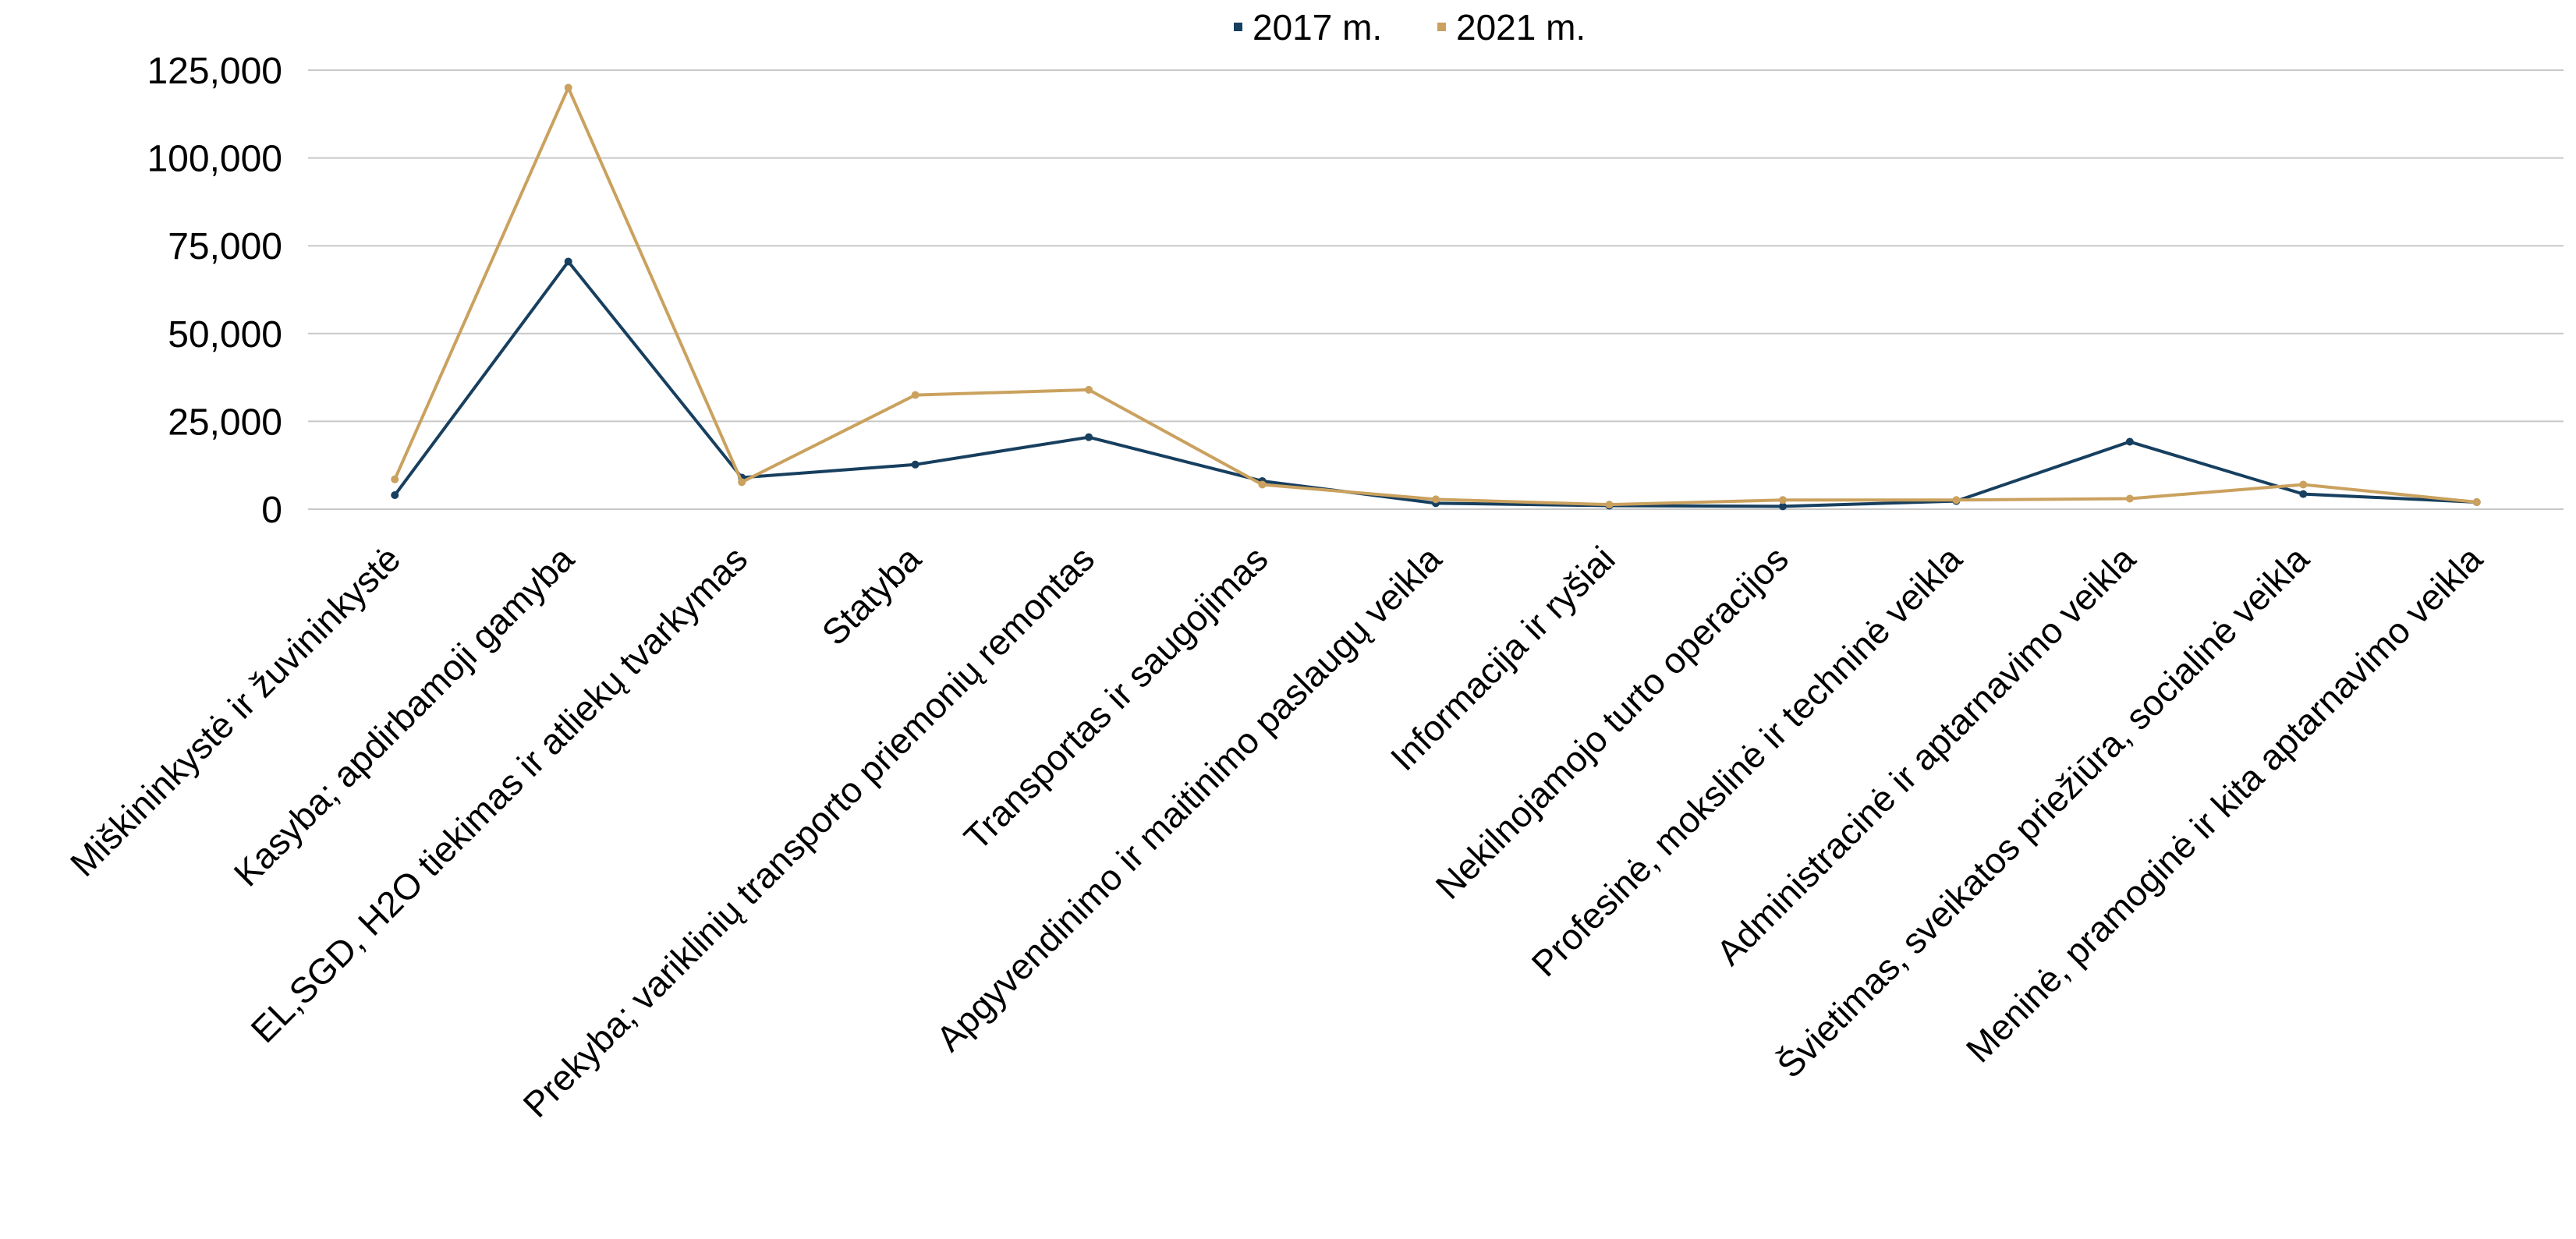 The image size is (2576, 1239). Describe the element at coordinates (1521, 27) in the screenshot. I see `legend-label-2021: 2021 m.` at that location.